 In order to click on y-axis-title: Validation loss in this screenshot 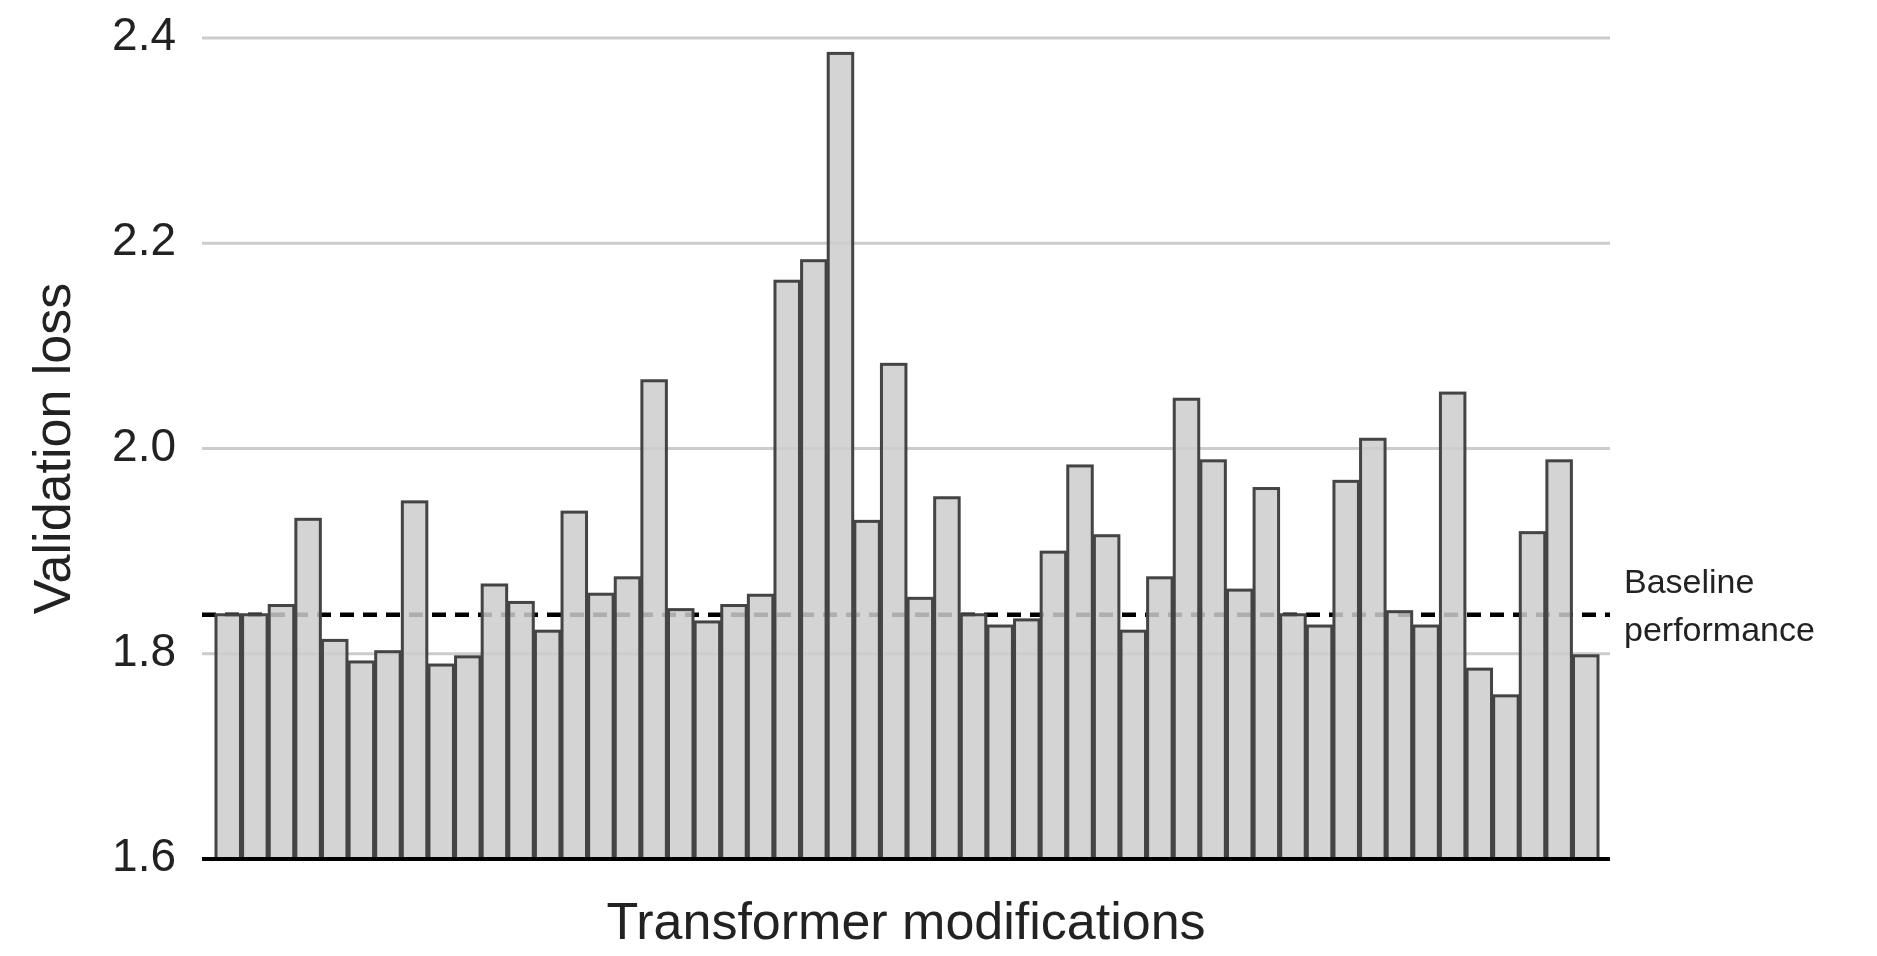, I will do `click(52, 448)`.